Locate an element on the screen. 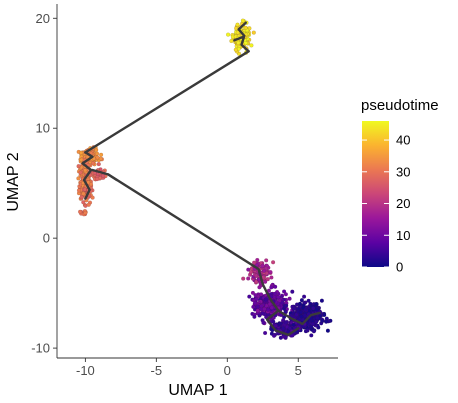 Image resolution: width=458 pixels, height=403 pixels. trajectory-segment is located at coordinates (166, 101).